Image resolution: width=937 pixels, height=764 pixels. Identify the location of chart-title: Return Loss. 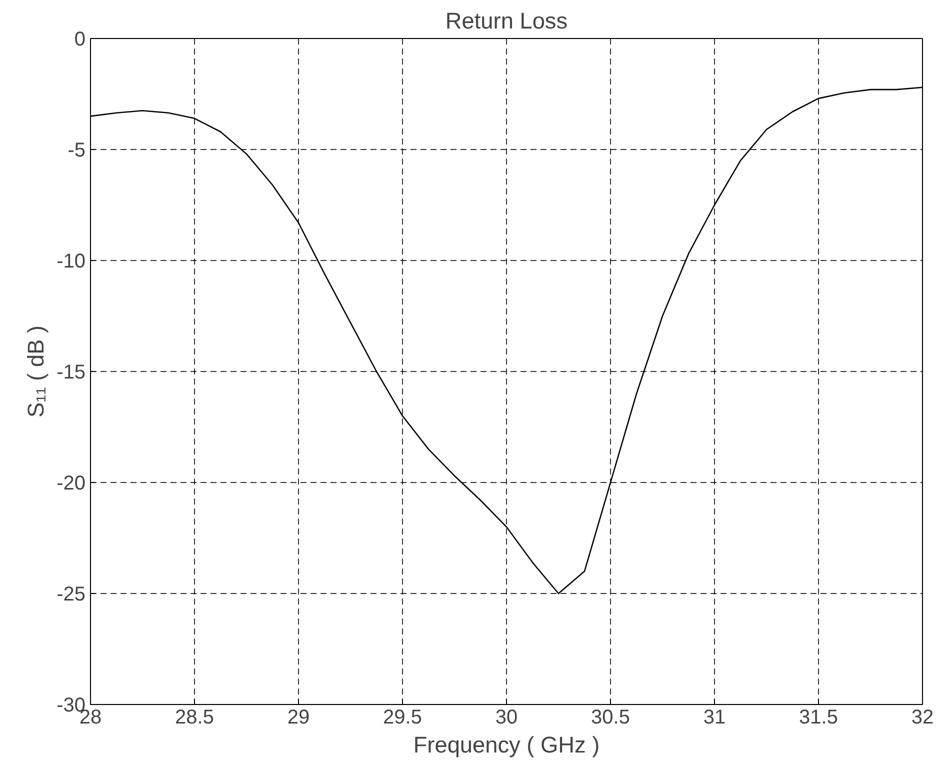
(506, 21).